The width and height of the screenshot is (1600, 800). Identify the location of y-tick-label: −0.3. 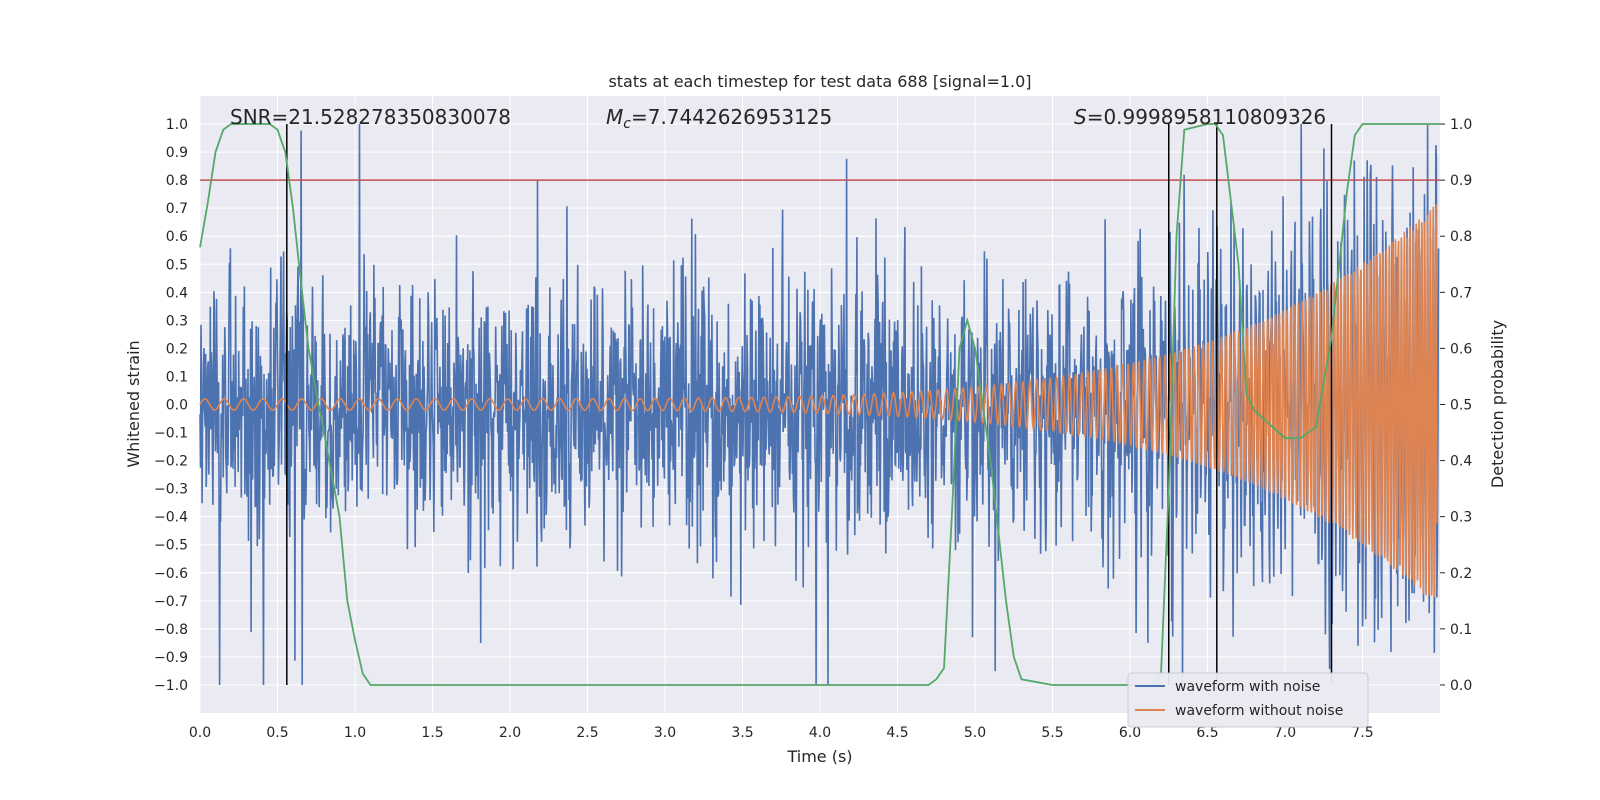
(171, 490).